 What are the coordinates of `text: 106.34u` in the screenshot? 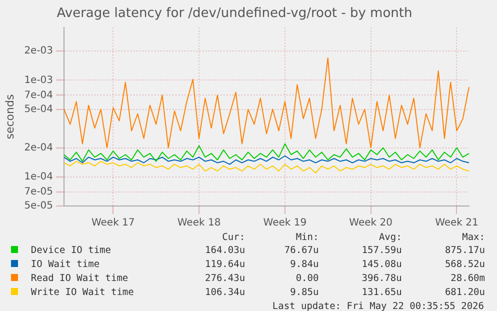 It's located at (225, 293).